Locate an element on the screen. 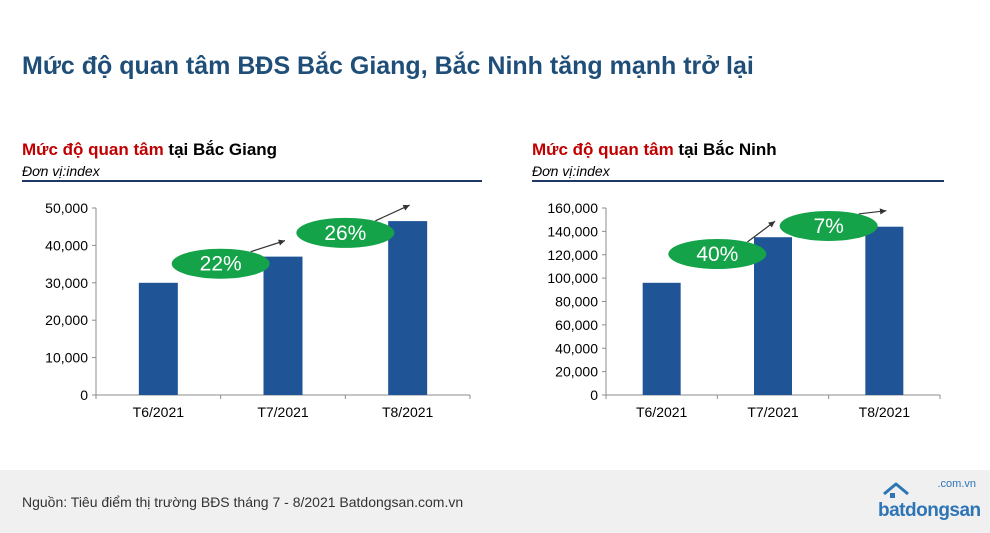 This screenshot has width=990, height=533. chart-title-rest: tại Bắc Giang is located at coordinates (220, 149).